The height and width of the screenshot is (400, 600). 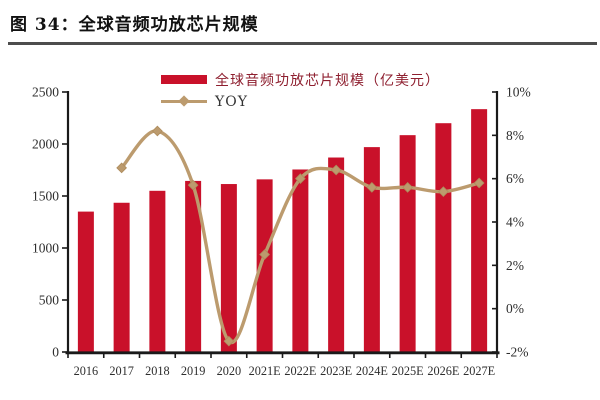 What do you see at coordinates (300, 101) in the screenshot?
I see `legend-item-yoy: YOY` at bounding box center [300, 101].